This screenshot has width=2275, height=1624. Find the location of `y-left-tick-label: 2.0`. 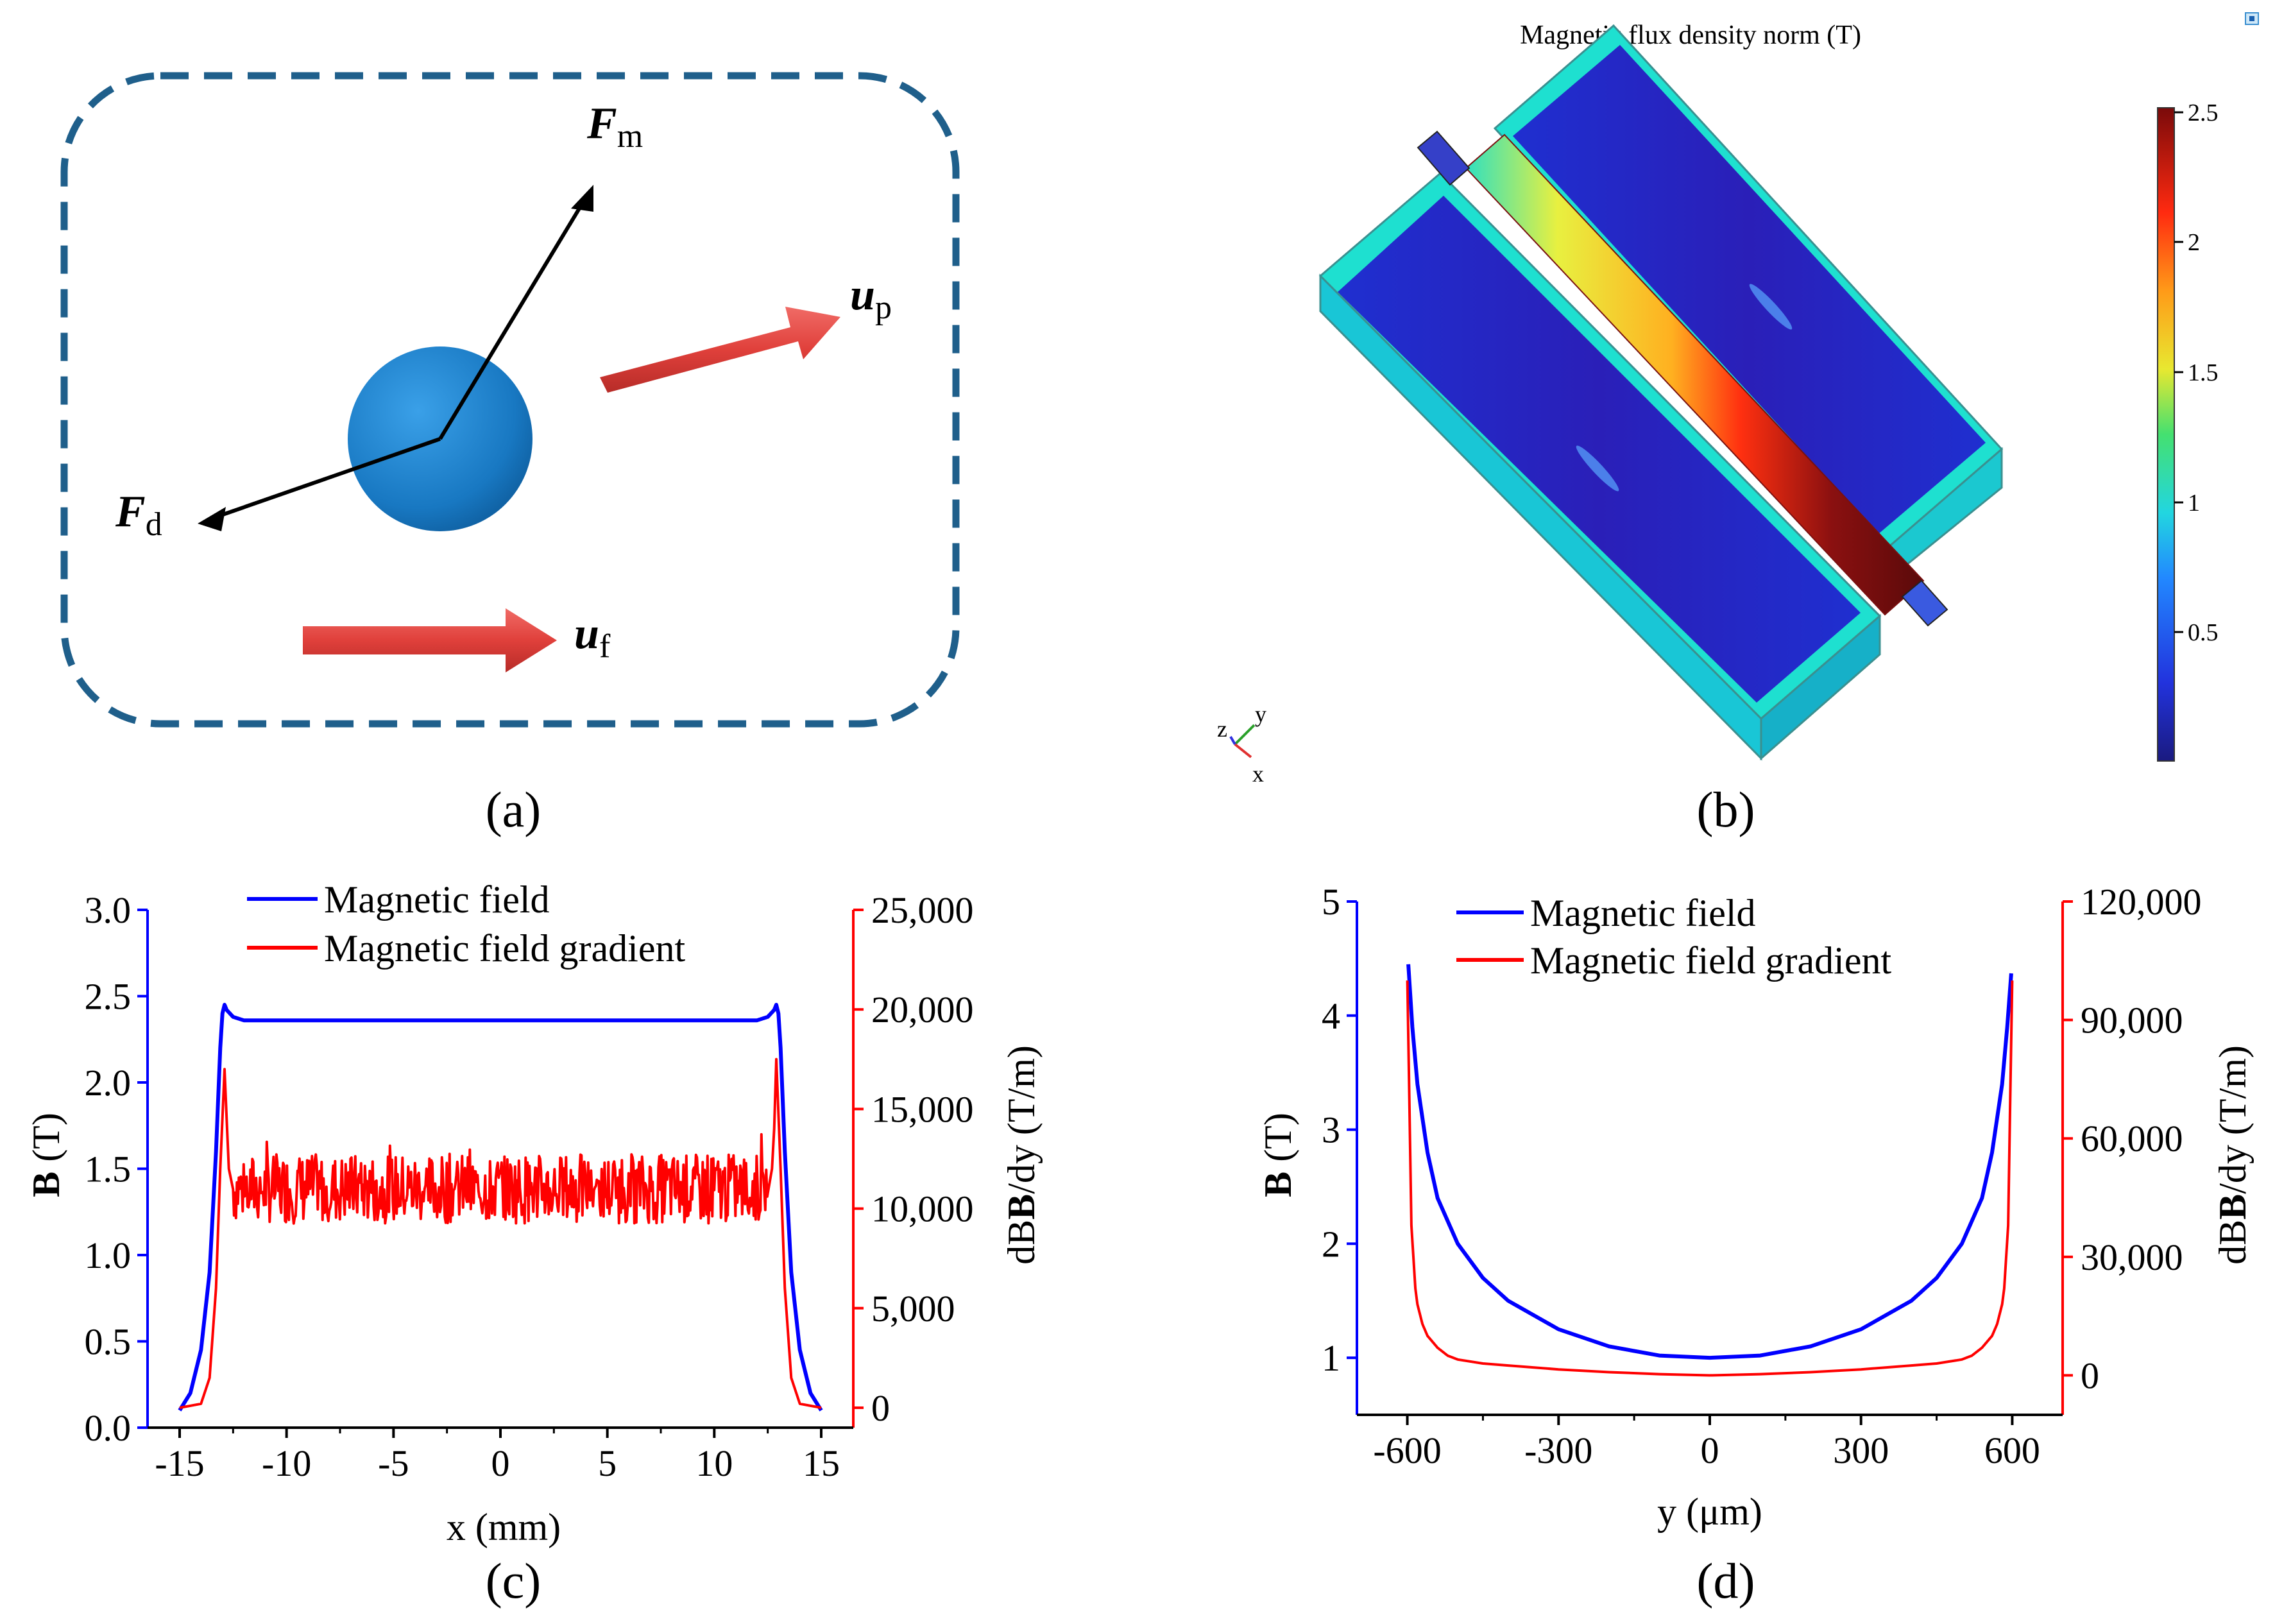

y-left-tick-label: 2.0 is located at coordinates (109, 1083).